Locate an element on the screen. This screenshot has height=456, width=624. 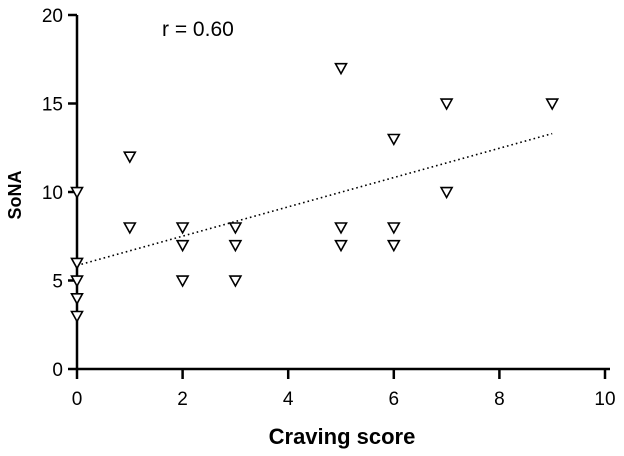
y-tick-label: 10 is located at coordinates (52, 193).